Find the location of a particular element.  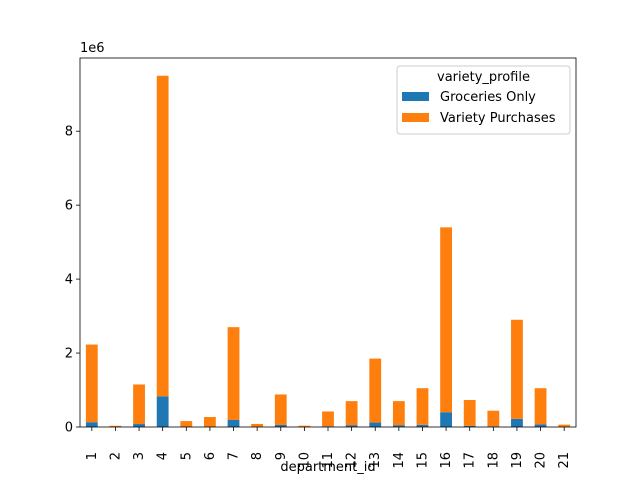

x-tick-label: 6 is located at coordinates (210, 456).